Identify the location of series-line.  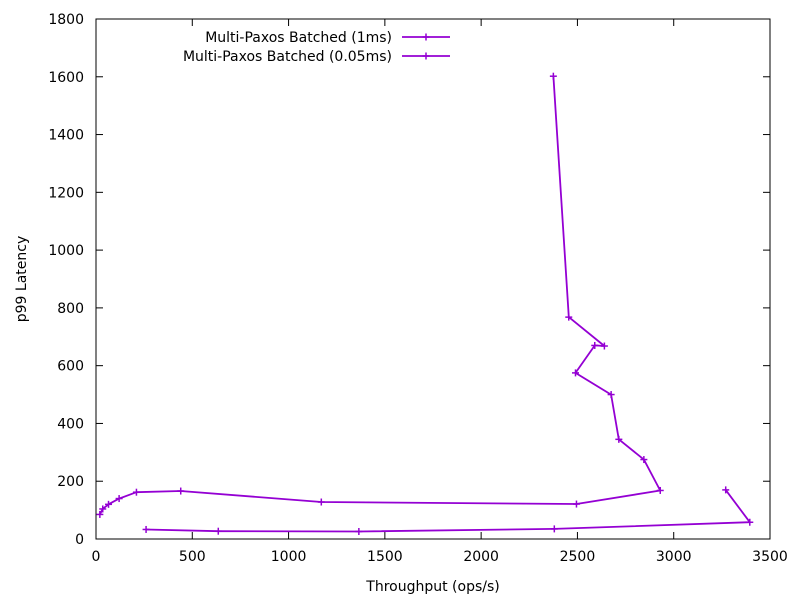
(448, 511).